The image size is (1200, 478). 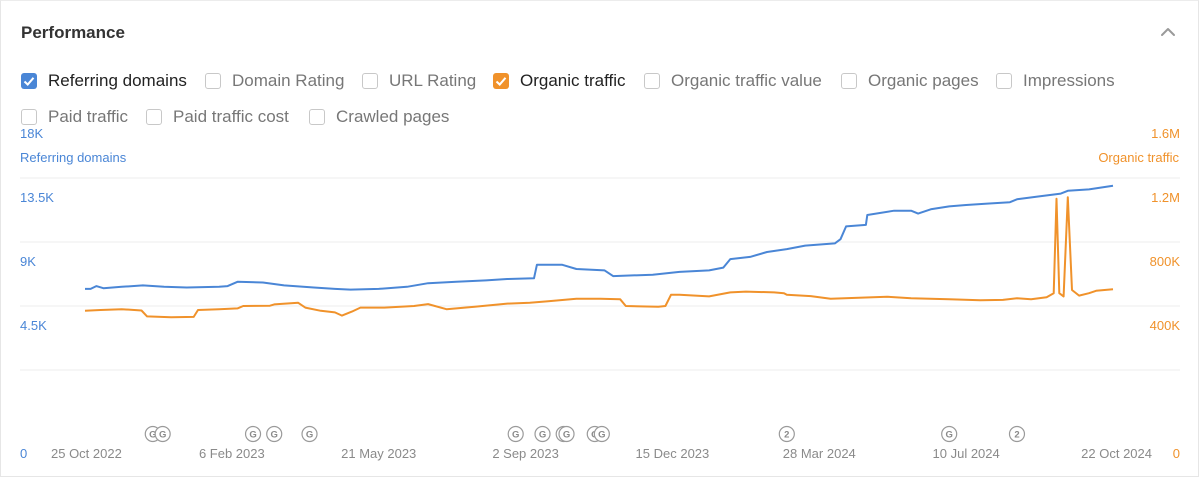 What do you see at coordinates (232, 453) in the screenshot?
I see `x-tick-label: 6 Feb 2023` at bounding box center [232, 453].